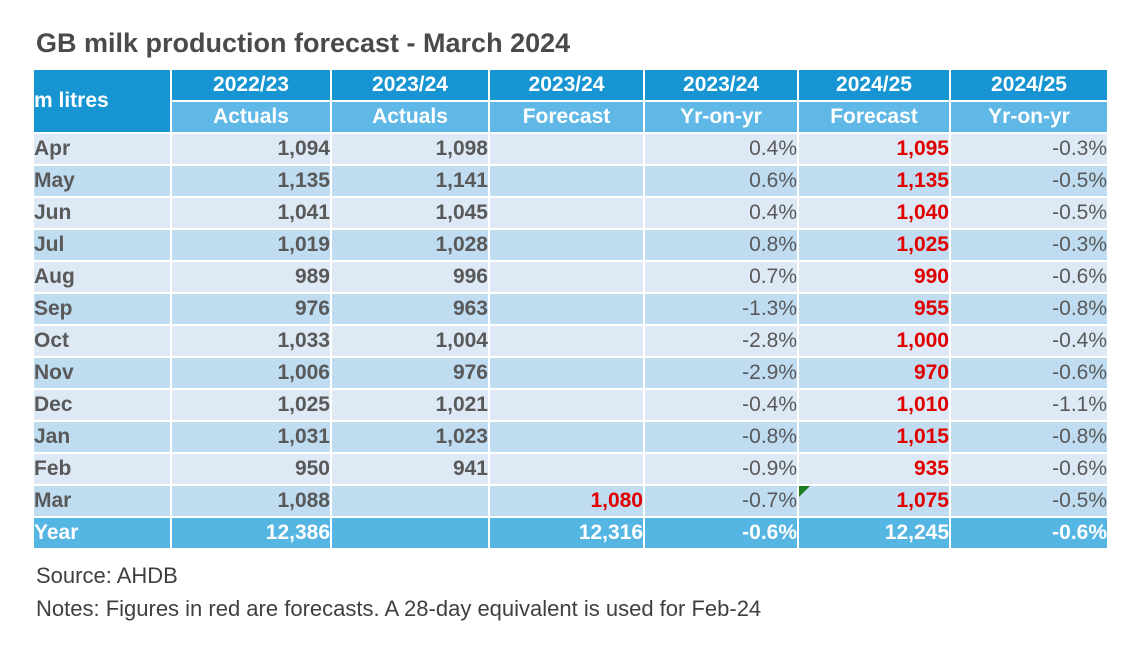 The height and width of the screenshot is (659, 1132). I want to click on yoy-2023-24-cell: -2.9%, so click(721, 373).